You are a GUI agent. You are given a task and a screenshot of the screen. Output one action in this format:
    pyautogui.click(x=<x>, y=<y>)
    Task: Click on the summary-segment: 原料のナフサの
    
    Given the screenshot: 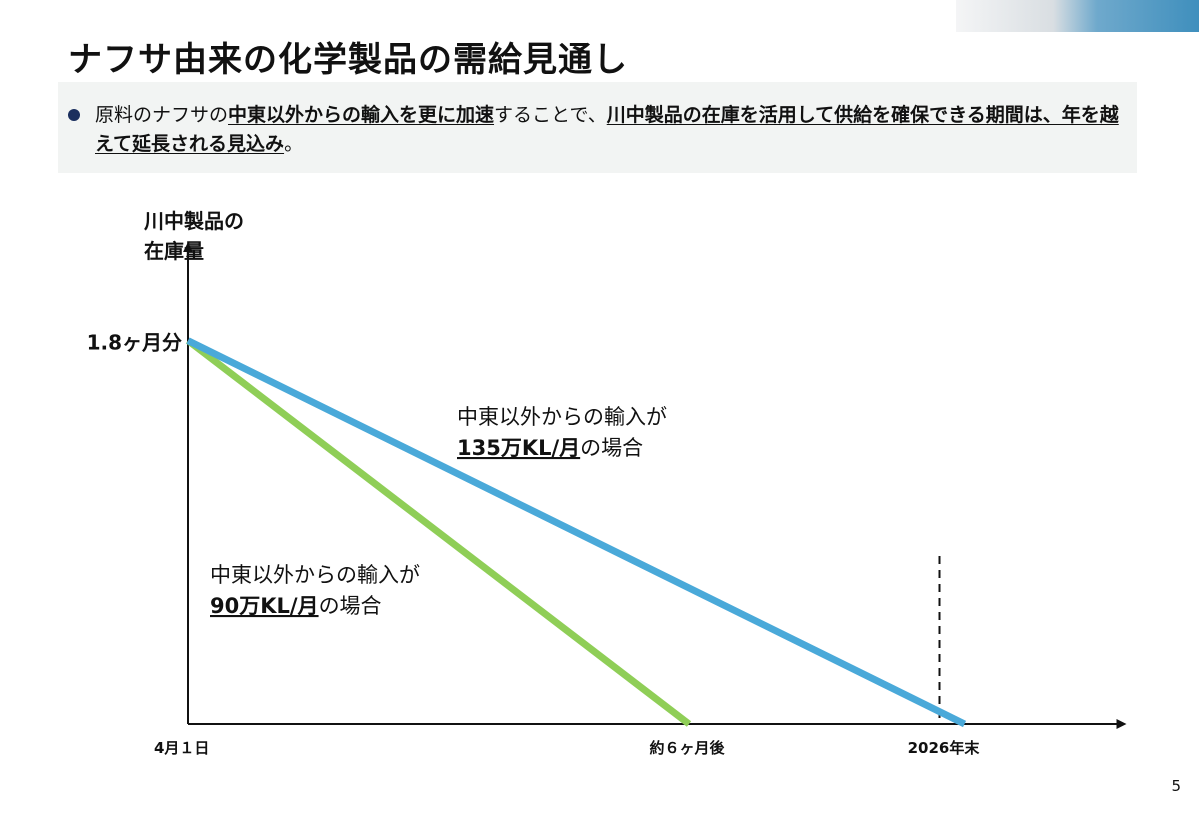 What is the action you would take?
    pyautogui.click(x=162, y=115)
    